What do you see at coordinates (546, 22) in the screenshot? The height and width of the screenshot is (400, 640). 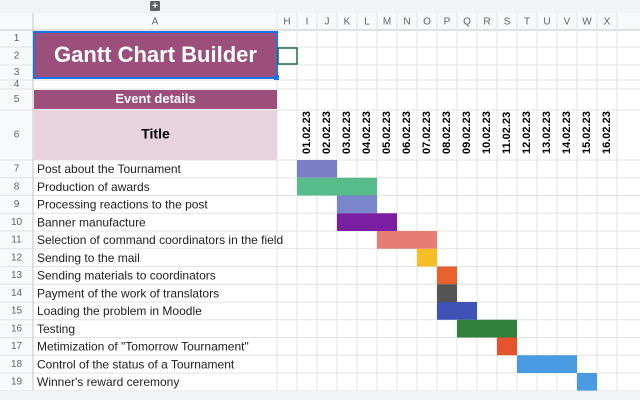 I see `column-header: U` at bounding box center [546, 22].